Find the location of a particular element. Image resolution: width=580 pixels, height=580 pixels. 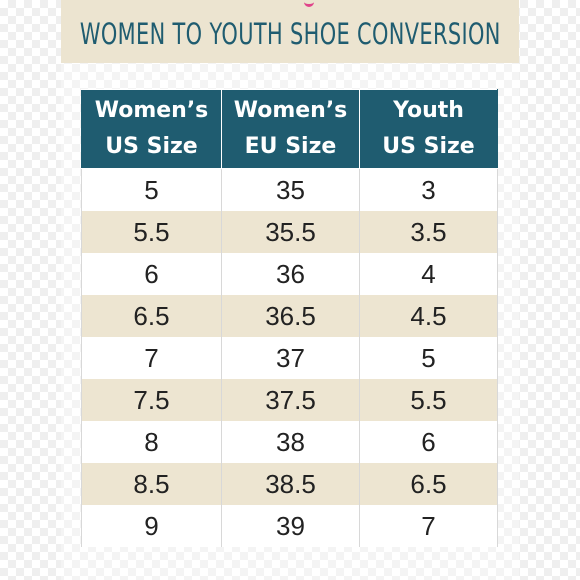

table-row: 7.5 37.5 5.5 is located at coordinates (289, 400).